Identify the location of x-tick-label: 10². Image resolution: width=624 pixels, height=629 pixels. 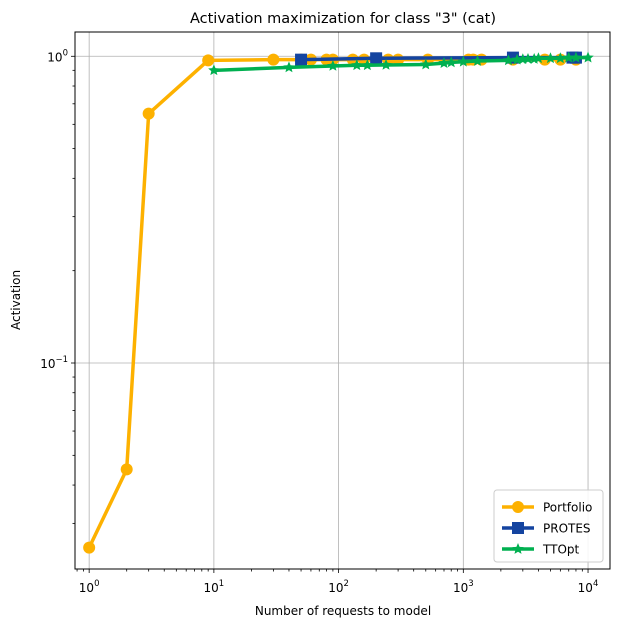
(338, 587).